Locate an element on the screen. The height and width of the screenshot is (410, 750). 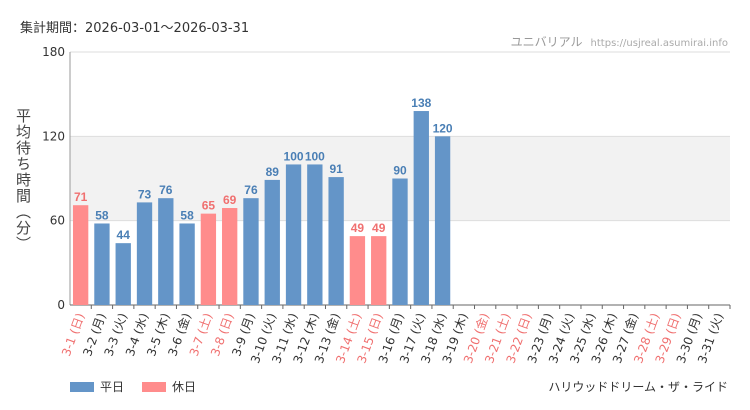
period-label: 集計期間：2026-03-01～2026-03-31 is located at coordinates (135, 28).